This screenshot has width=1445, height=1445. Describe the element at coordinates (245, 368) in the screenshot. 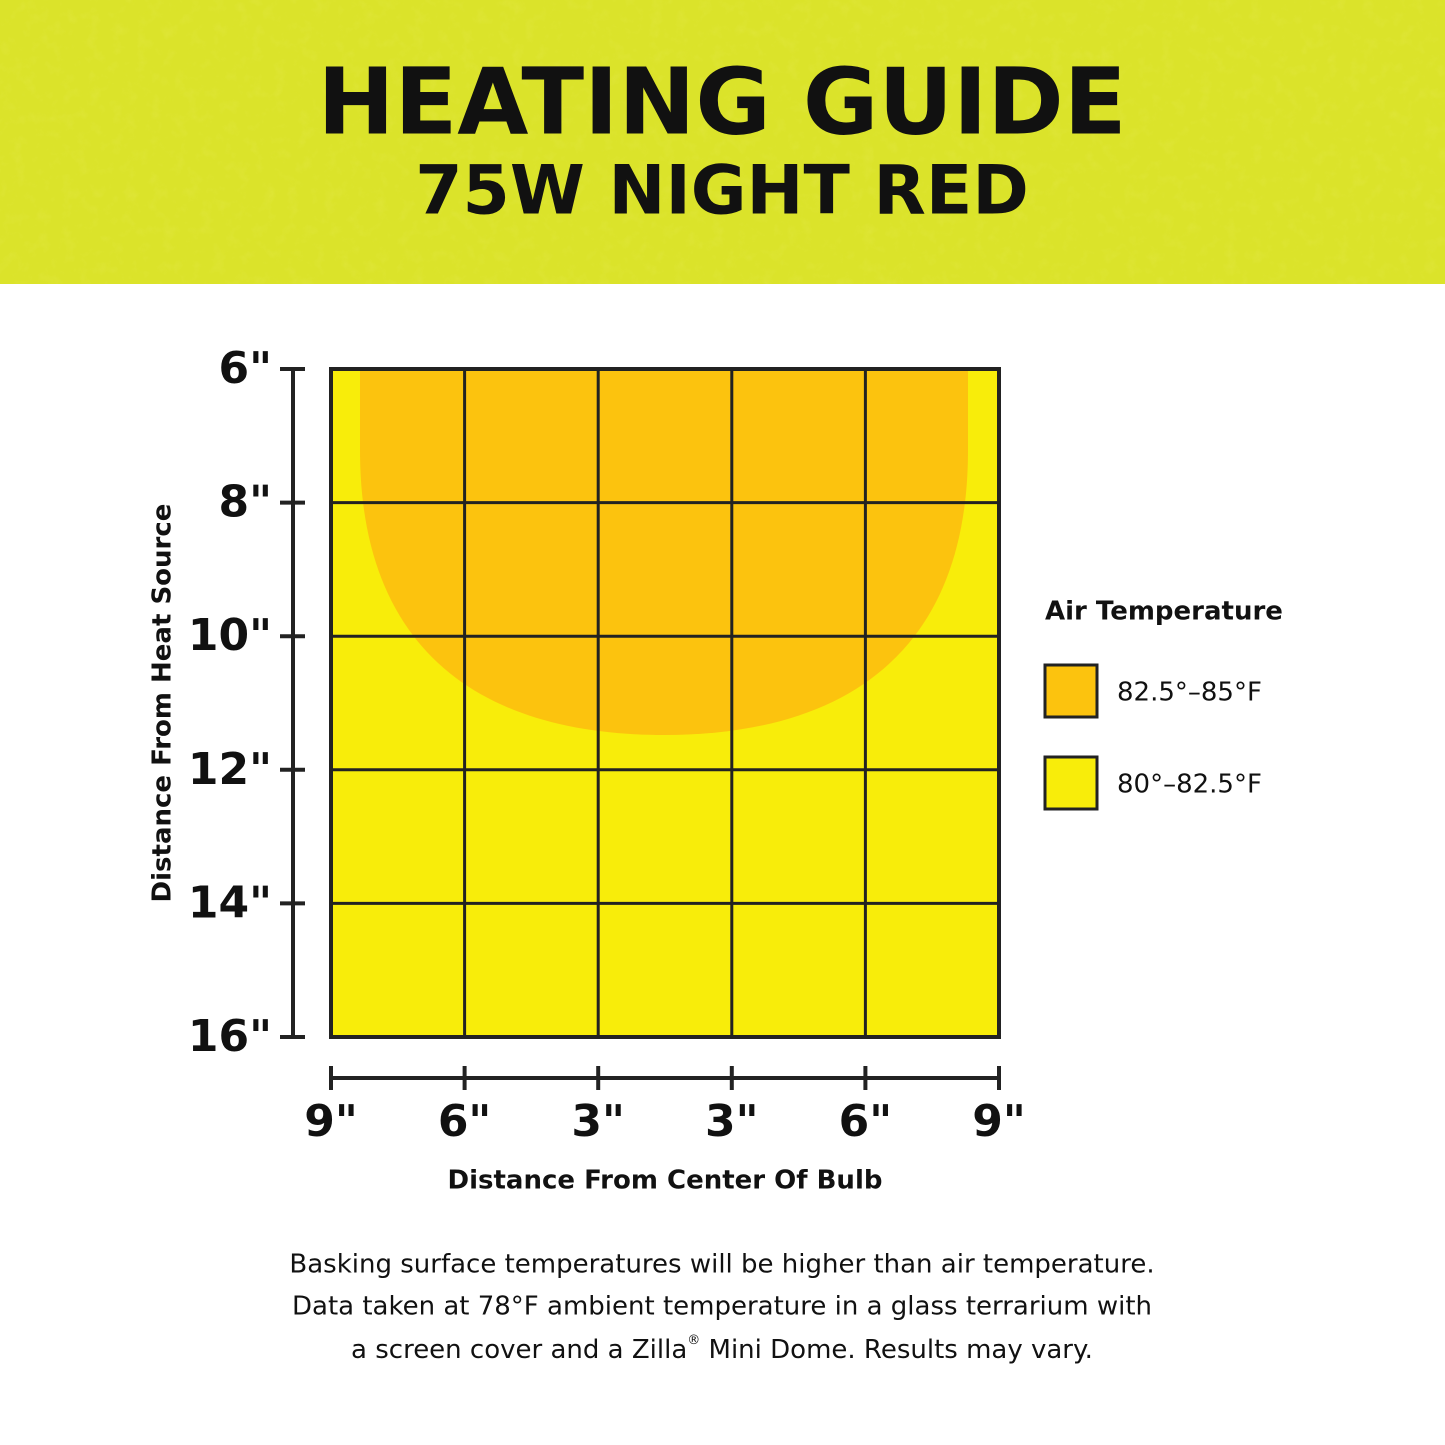

I see `y-tick-label: 6"` at that location.